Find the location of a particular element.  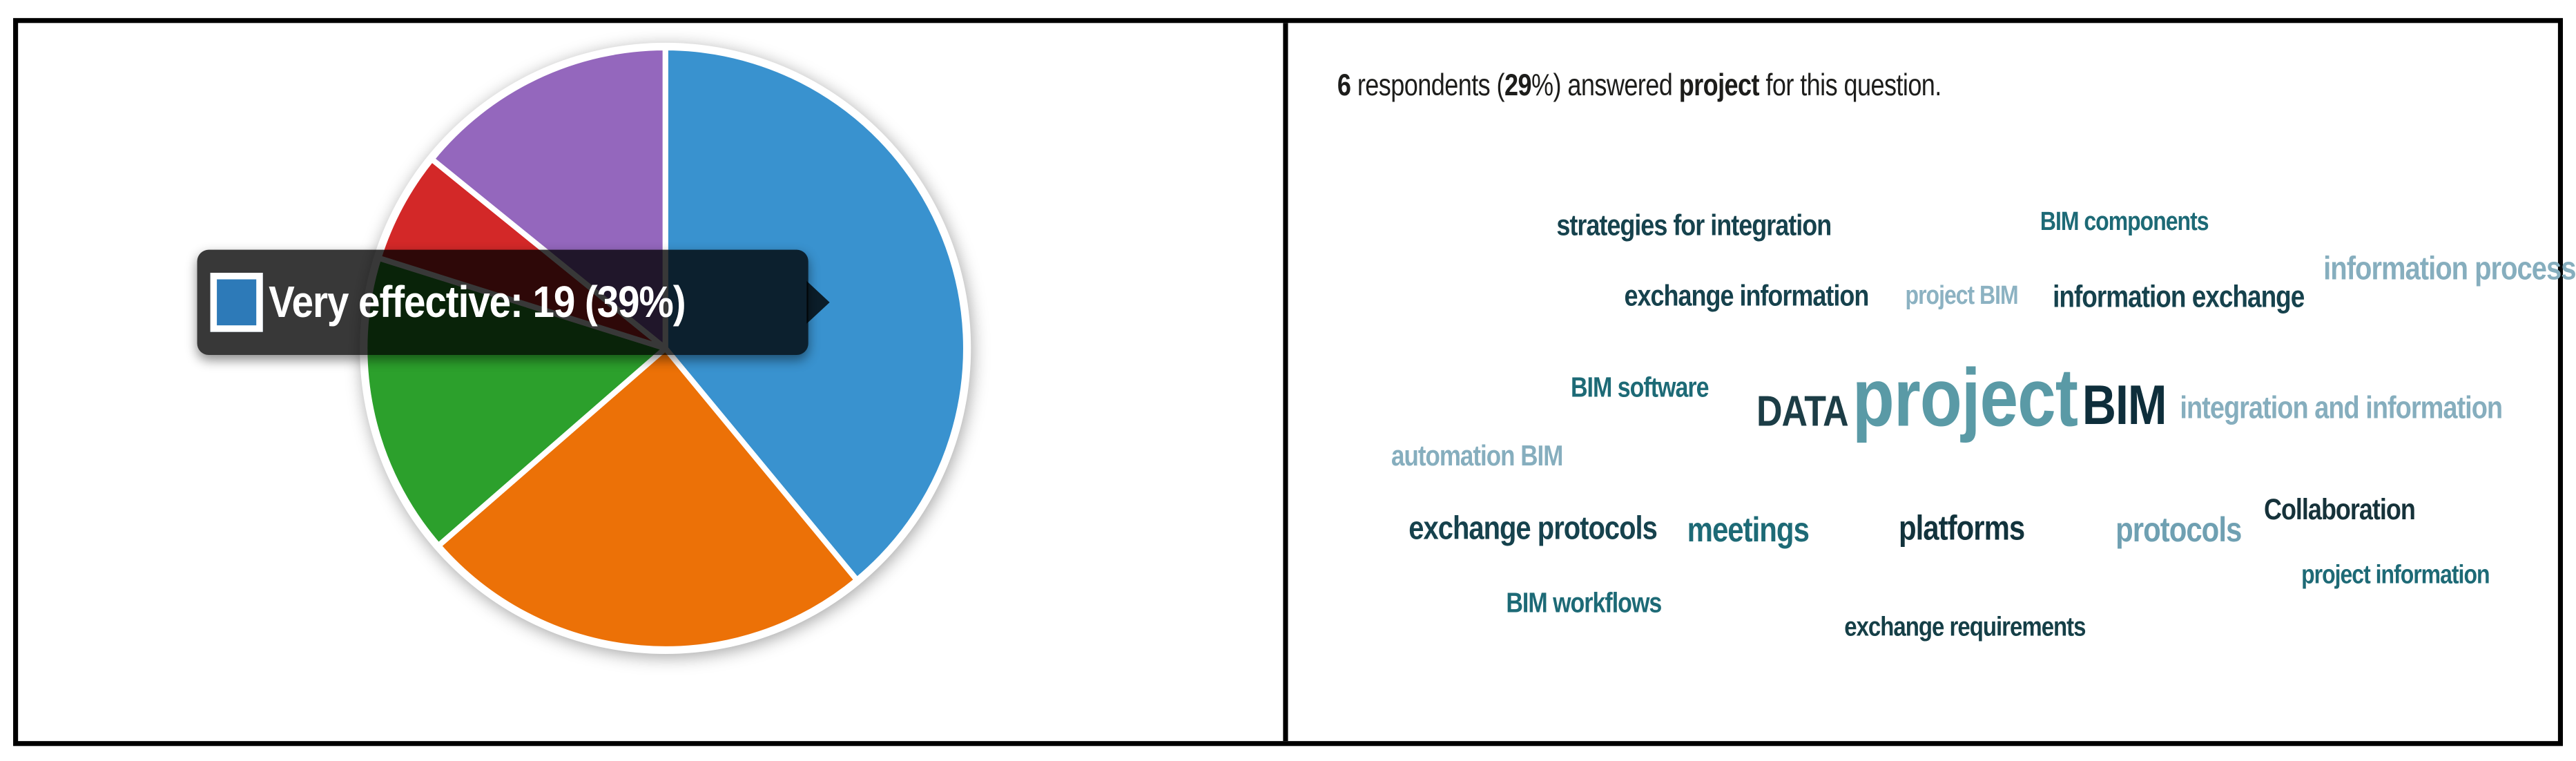

pie-slice is located at coordinates (648, 498).